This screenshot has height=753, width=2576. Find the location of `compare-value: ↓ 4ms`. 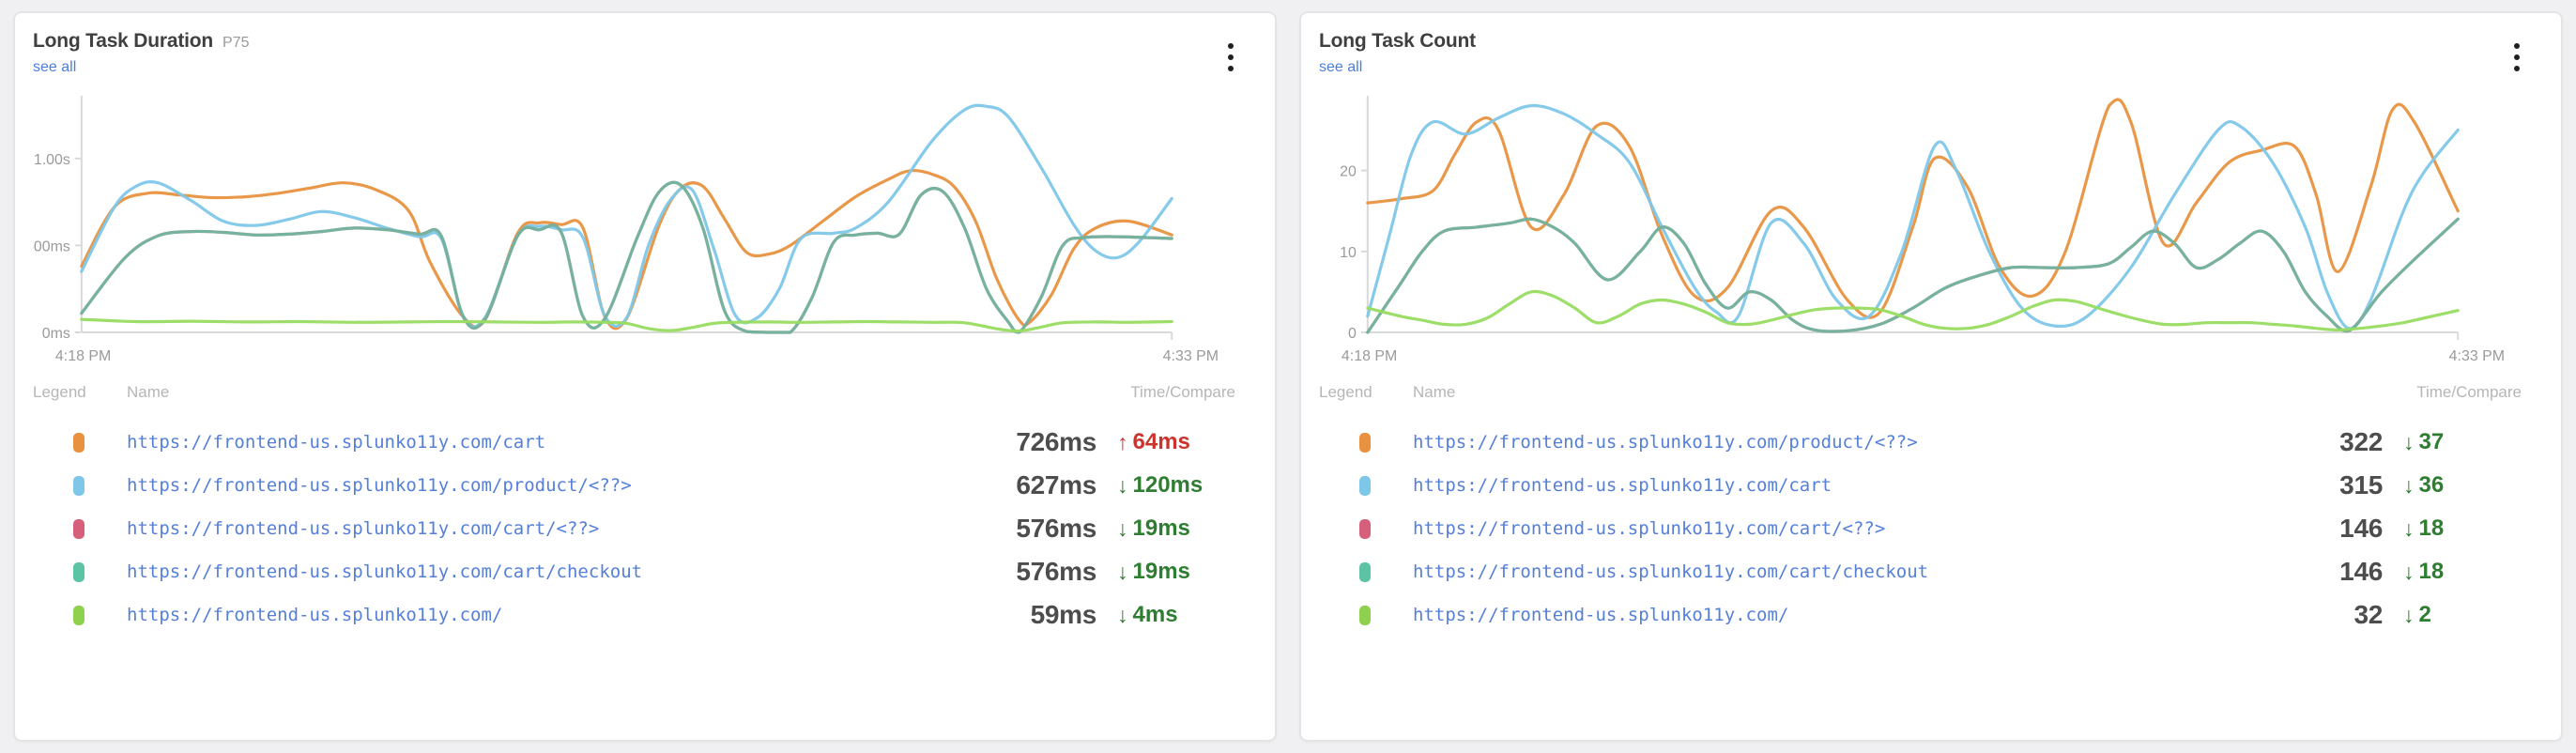

compare-value: ↓ 4ms is located at coordinates (1148, 614).